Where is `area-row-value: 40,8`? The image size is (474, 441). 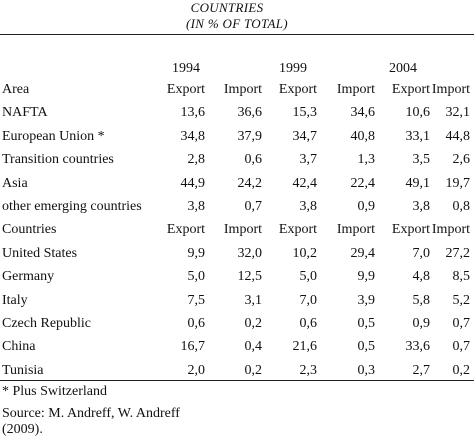 area-row-value: 40,8 is located at coordinates (363, 136).